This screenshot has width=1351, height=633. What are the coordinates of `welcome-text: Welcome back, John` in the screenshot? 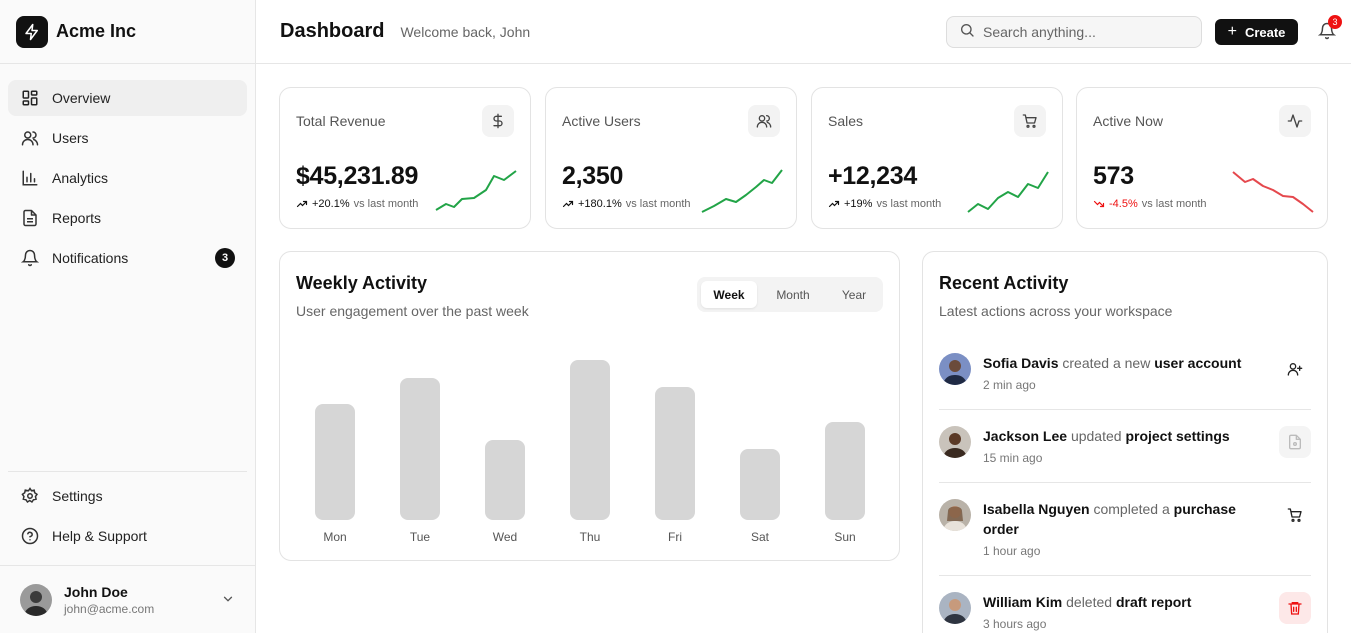 It's located at (465, 31).